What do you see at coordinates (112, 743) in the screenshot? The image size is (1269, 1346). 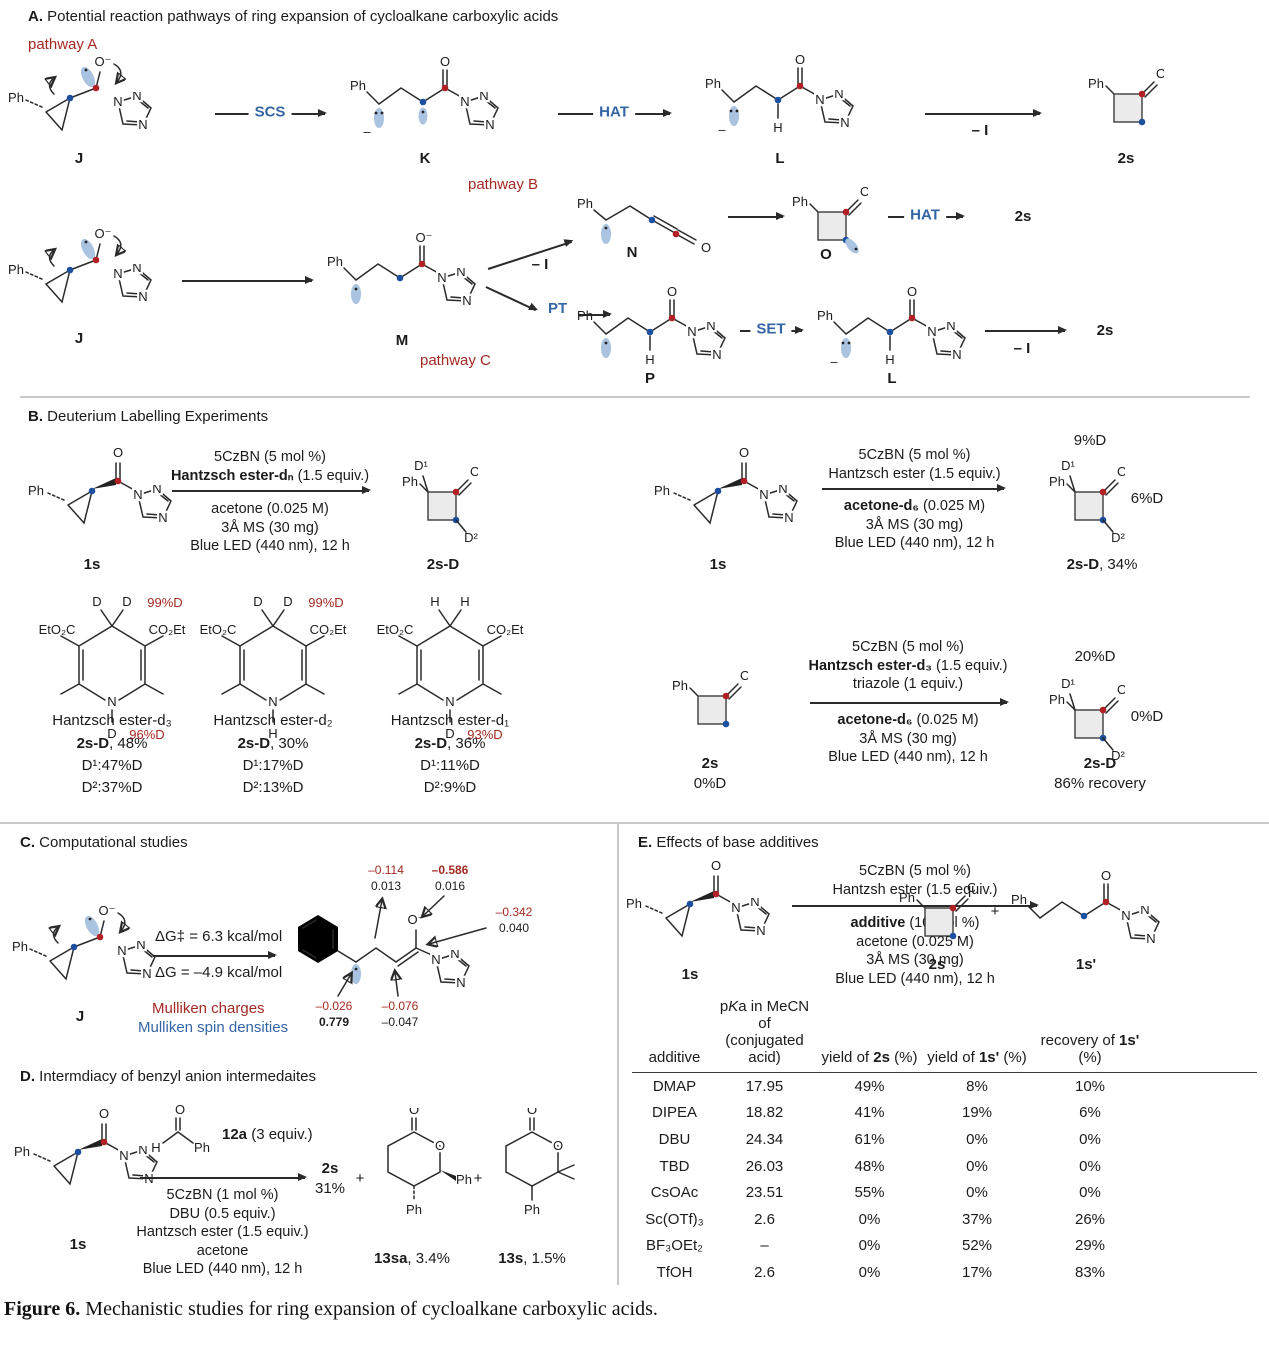 I see `hantzsch-d3-result: 2s-D, 48%` at bounding box center [112, 743].